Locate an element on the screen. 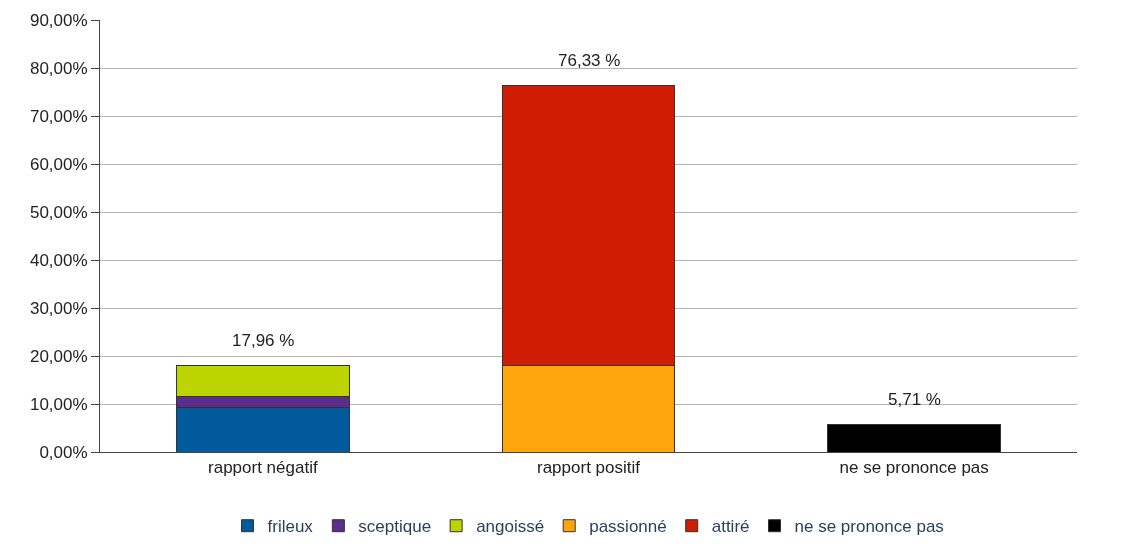  legend-label: passionné is located at coordinates (628, 527).